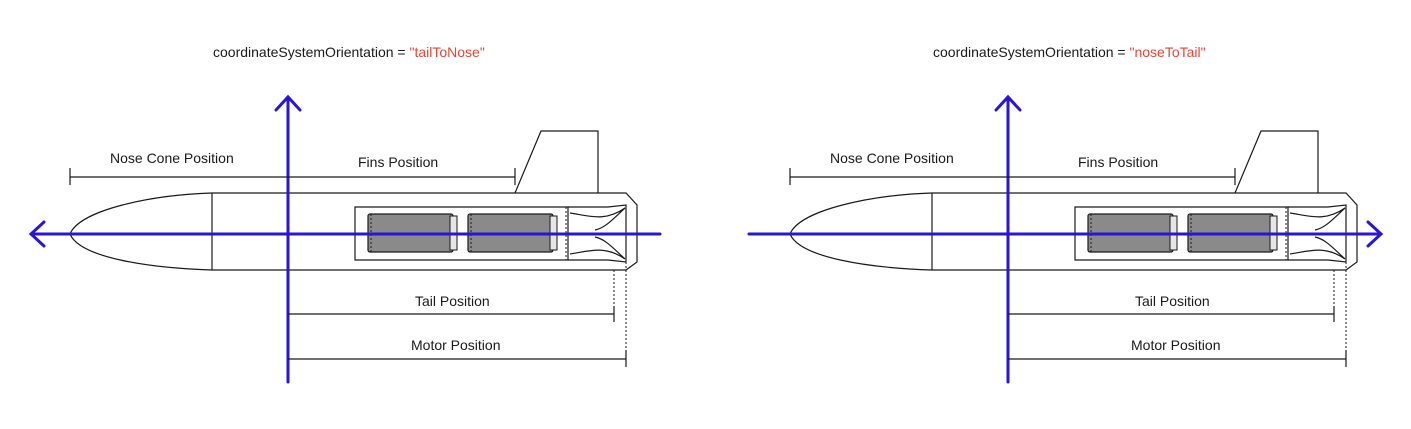 Image resolution: width=1411 pixels, height=429 pixels. What do you see at coordinates (1375, 234) in the screenshot?
I see `x-axis-arrow-right-icon` at bounding box center [1375, 234].